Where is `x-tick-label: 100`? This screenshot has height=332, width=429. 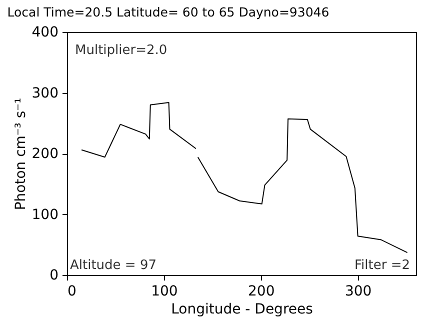 x-tick-label: 100 is located at coordinates (164, 292).